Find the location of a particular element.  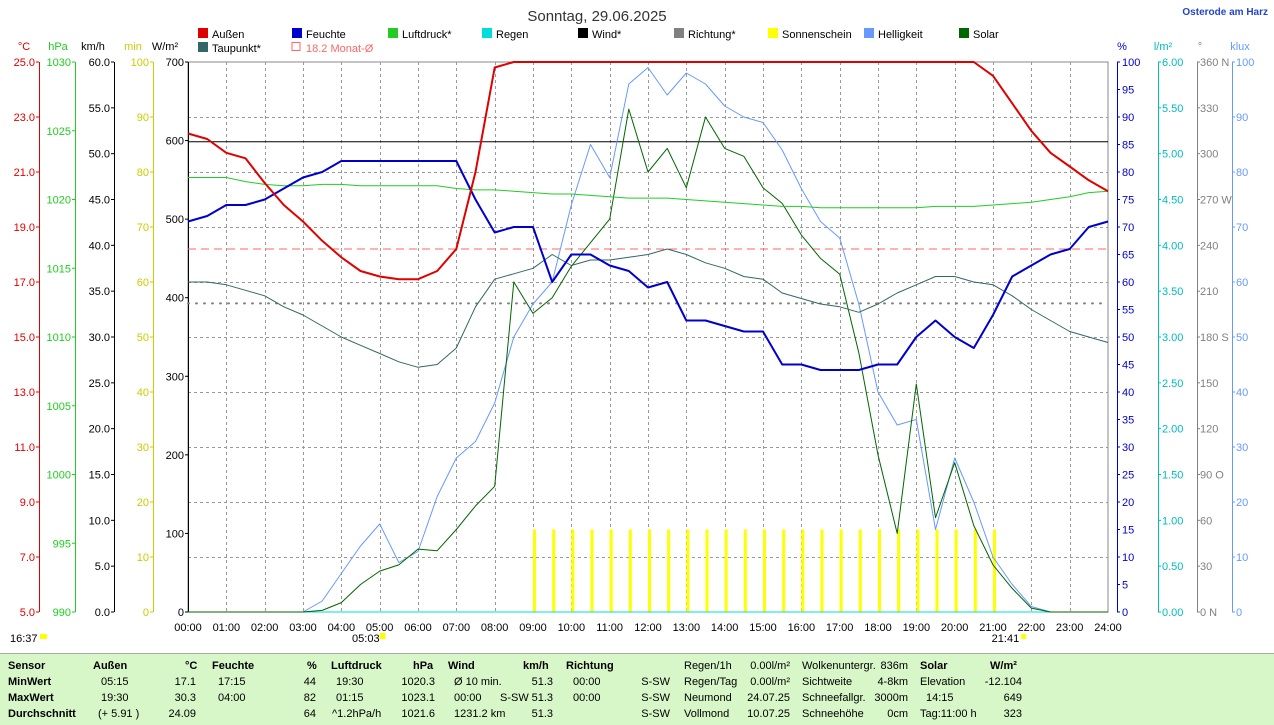

left-axis-tick-label: 1010 is located at coordinates (59, 338).